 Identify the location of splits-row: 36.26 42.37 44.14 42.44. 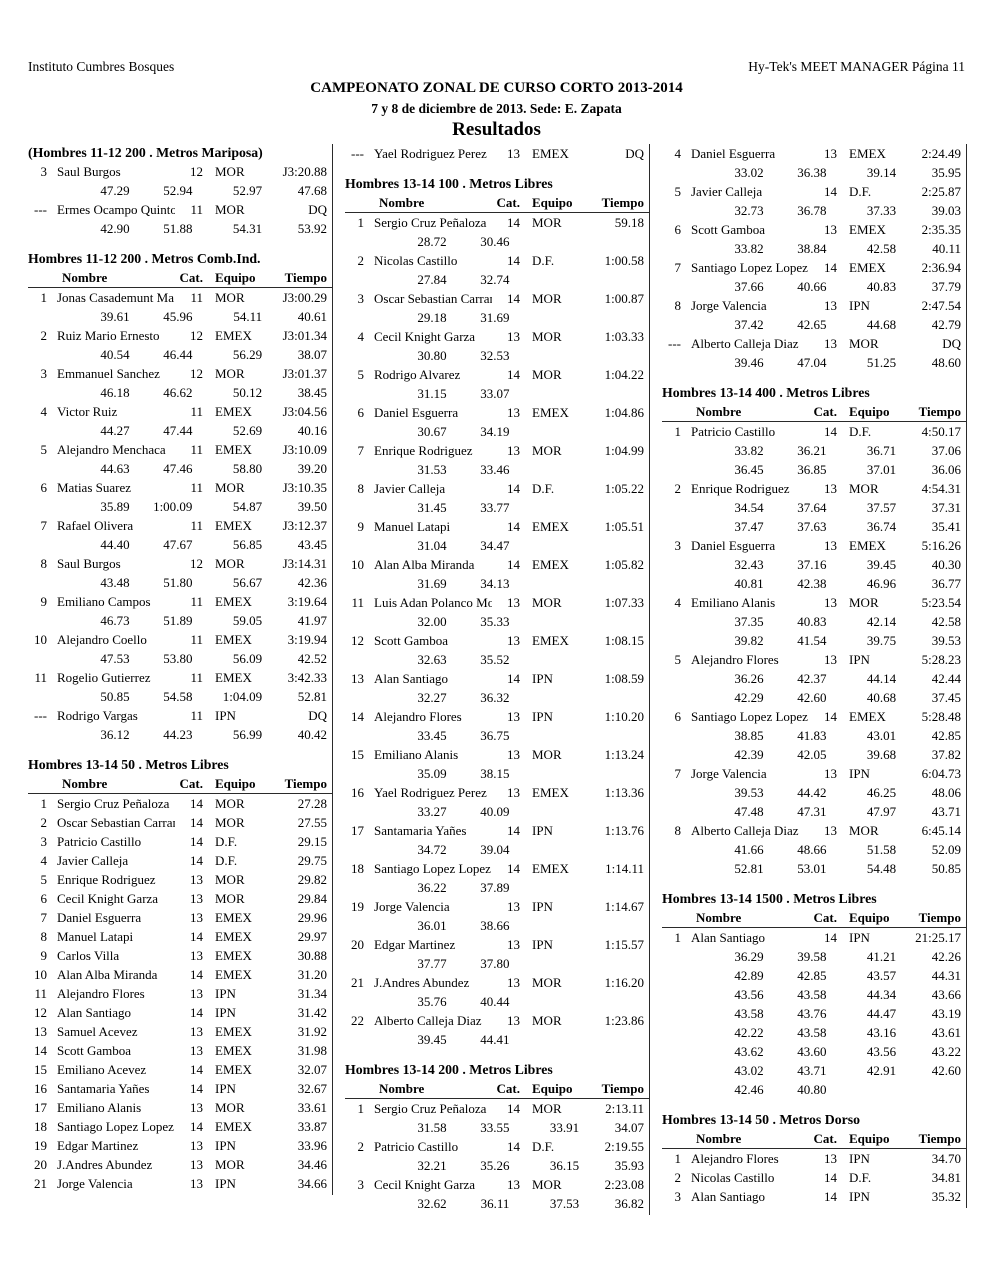
(814, 678).